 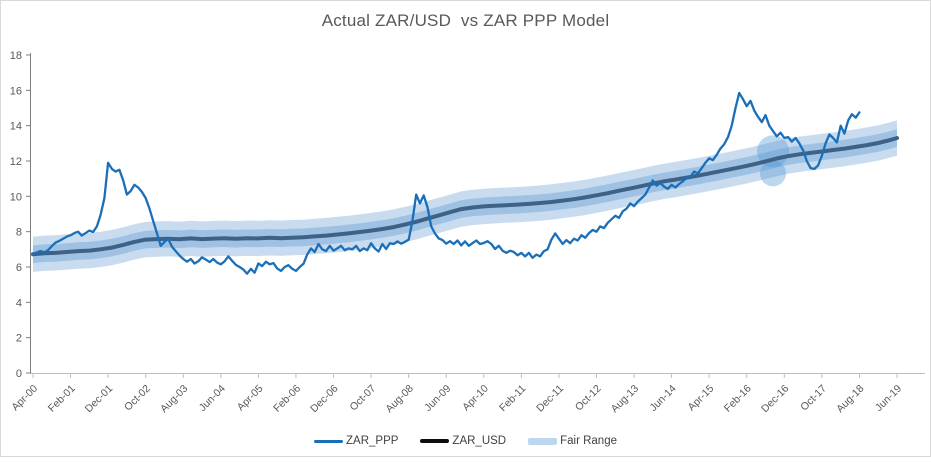 I want to click on y-tick-label: 8, so click(x=19, y=233).